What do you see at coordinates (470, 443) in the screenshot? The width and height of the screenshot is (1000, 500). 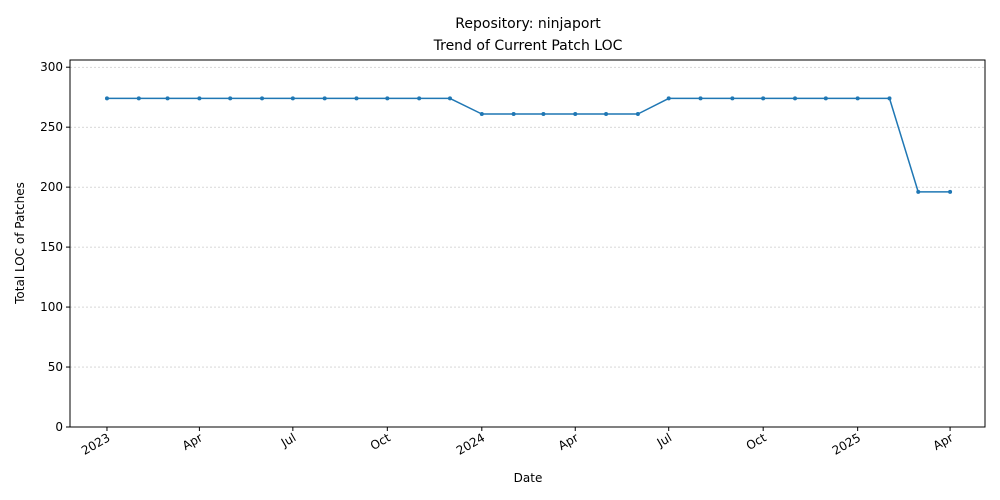 I see `x-tick-label: 2024` at bounding box center [470, 443].